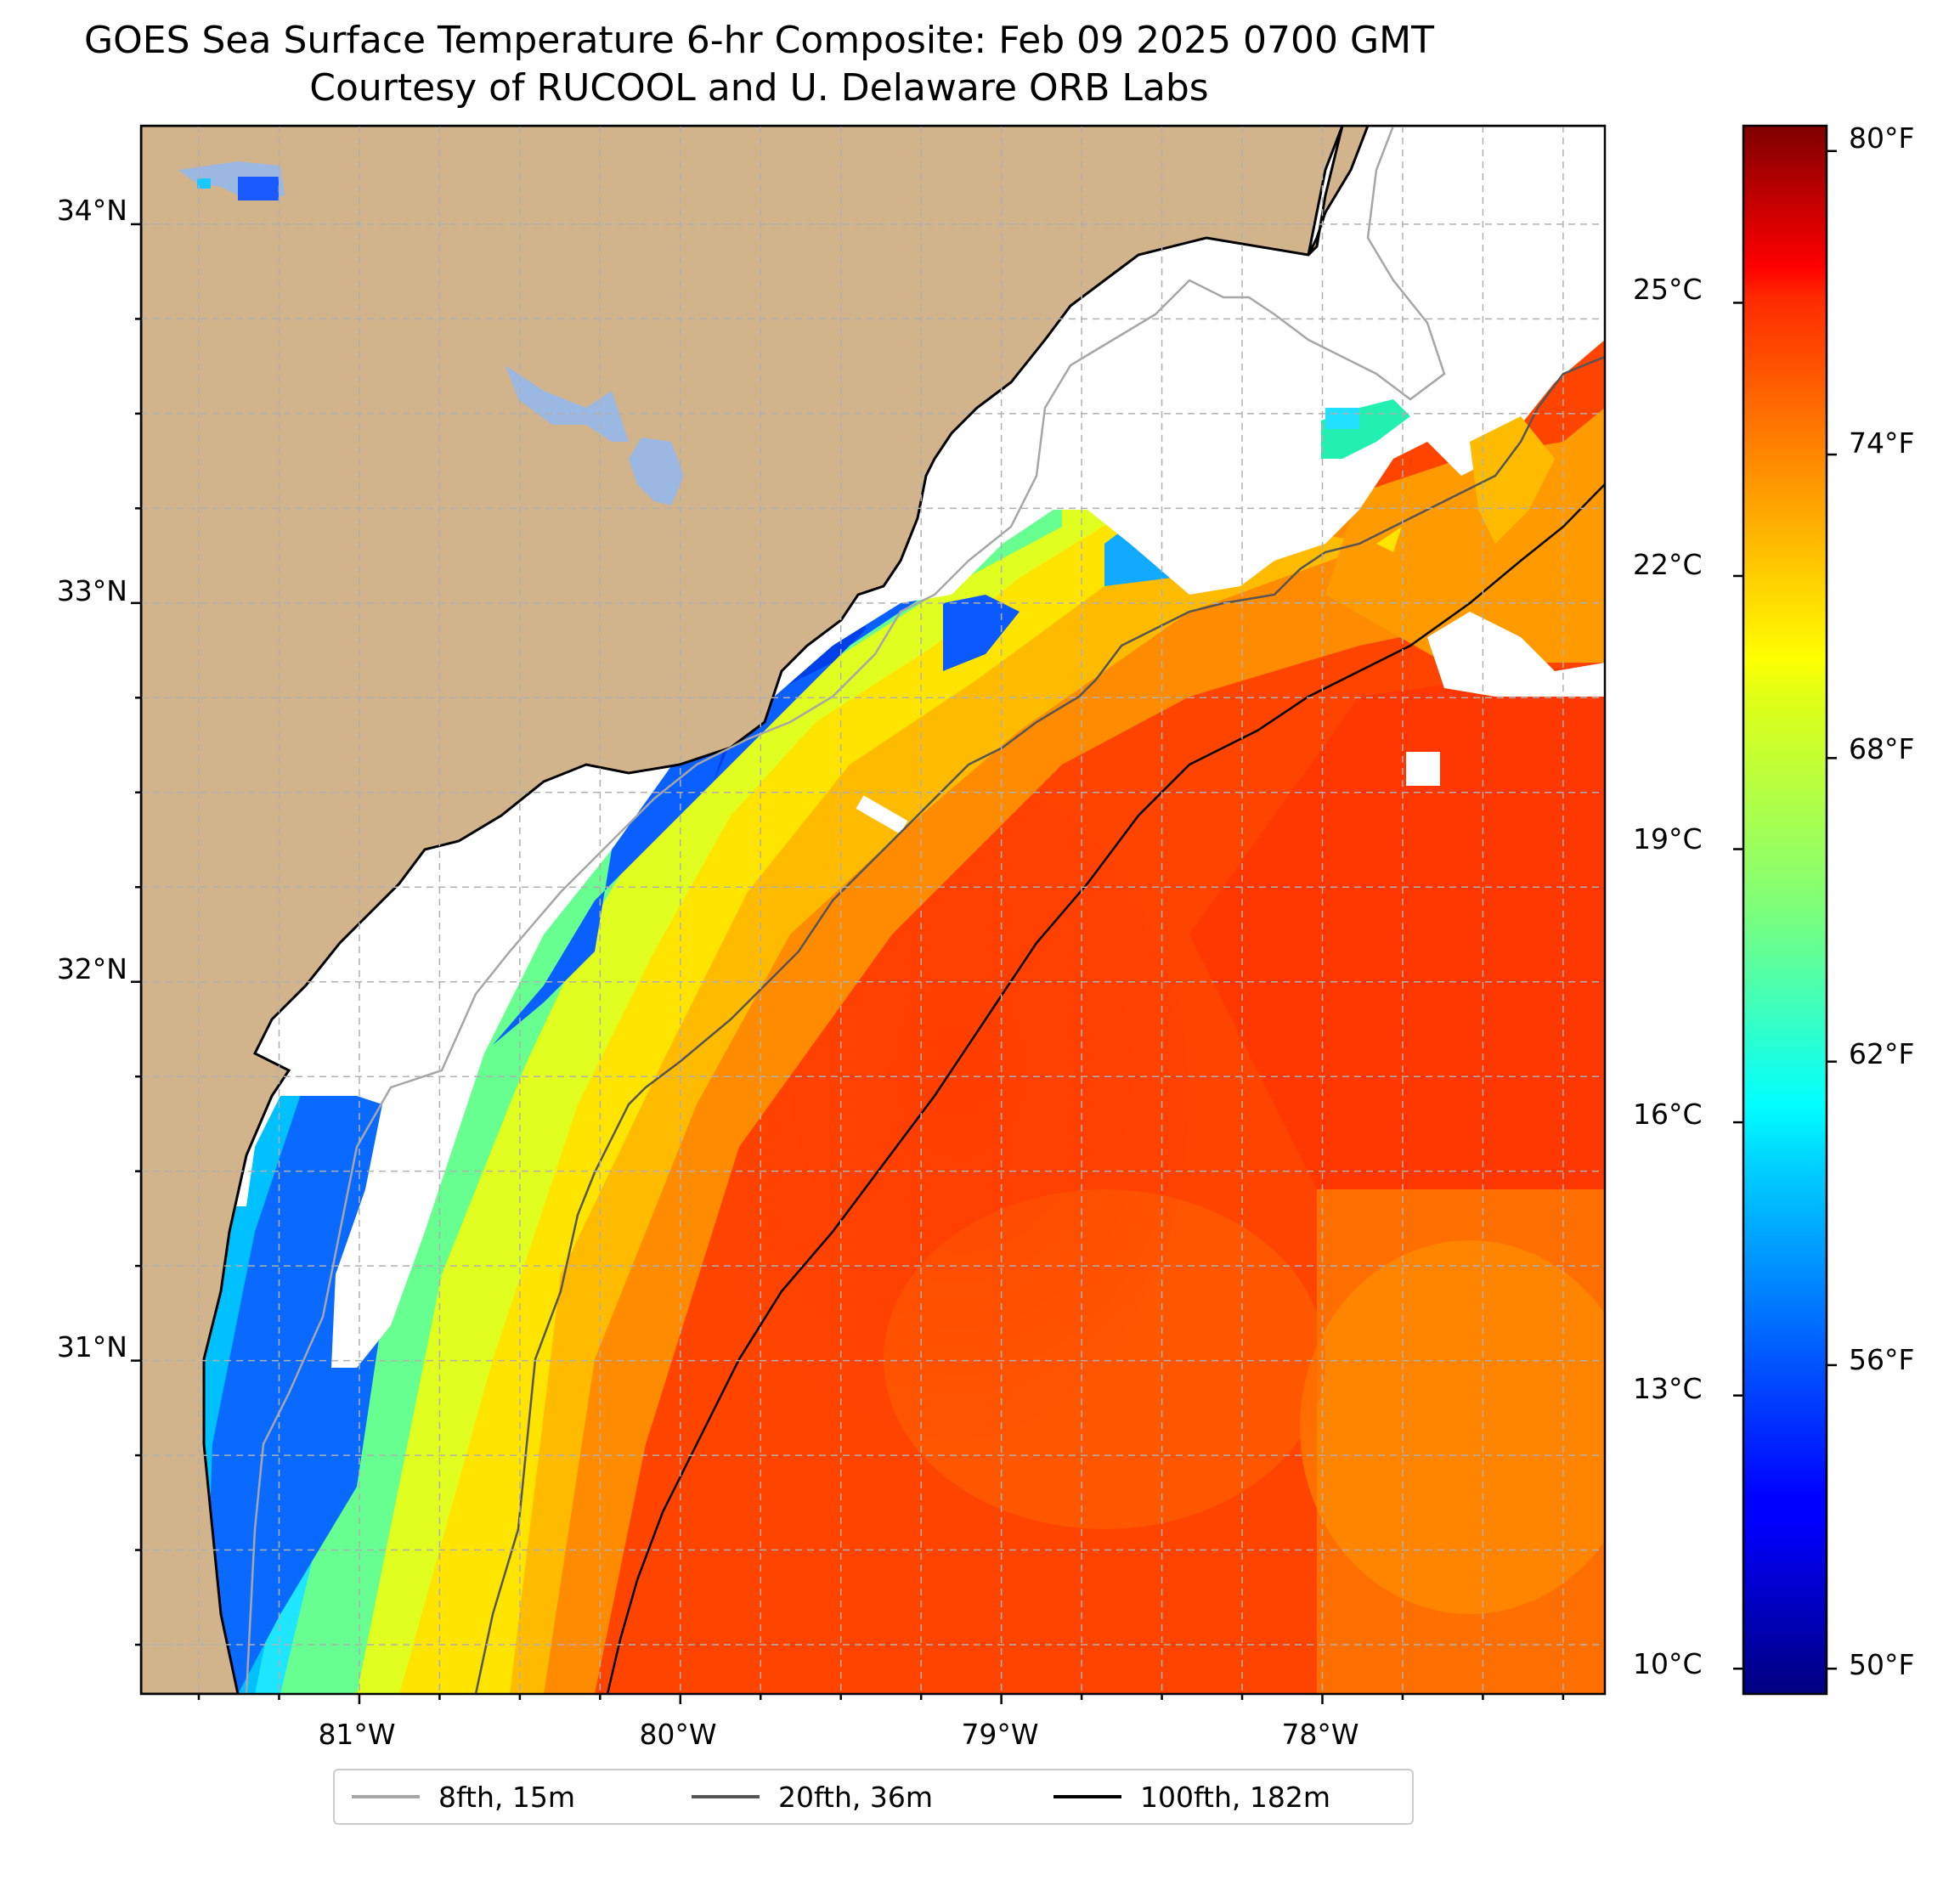 The image size is (1960, 1880). I want to click on colorbar-celsius-label: 10°C, so click(1668, 1664).